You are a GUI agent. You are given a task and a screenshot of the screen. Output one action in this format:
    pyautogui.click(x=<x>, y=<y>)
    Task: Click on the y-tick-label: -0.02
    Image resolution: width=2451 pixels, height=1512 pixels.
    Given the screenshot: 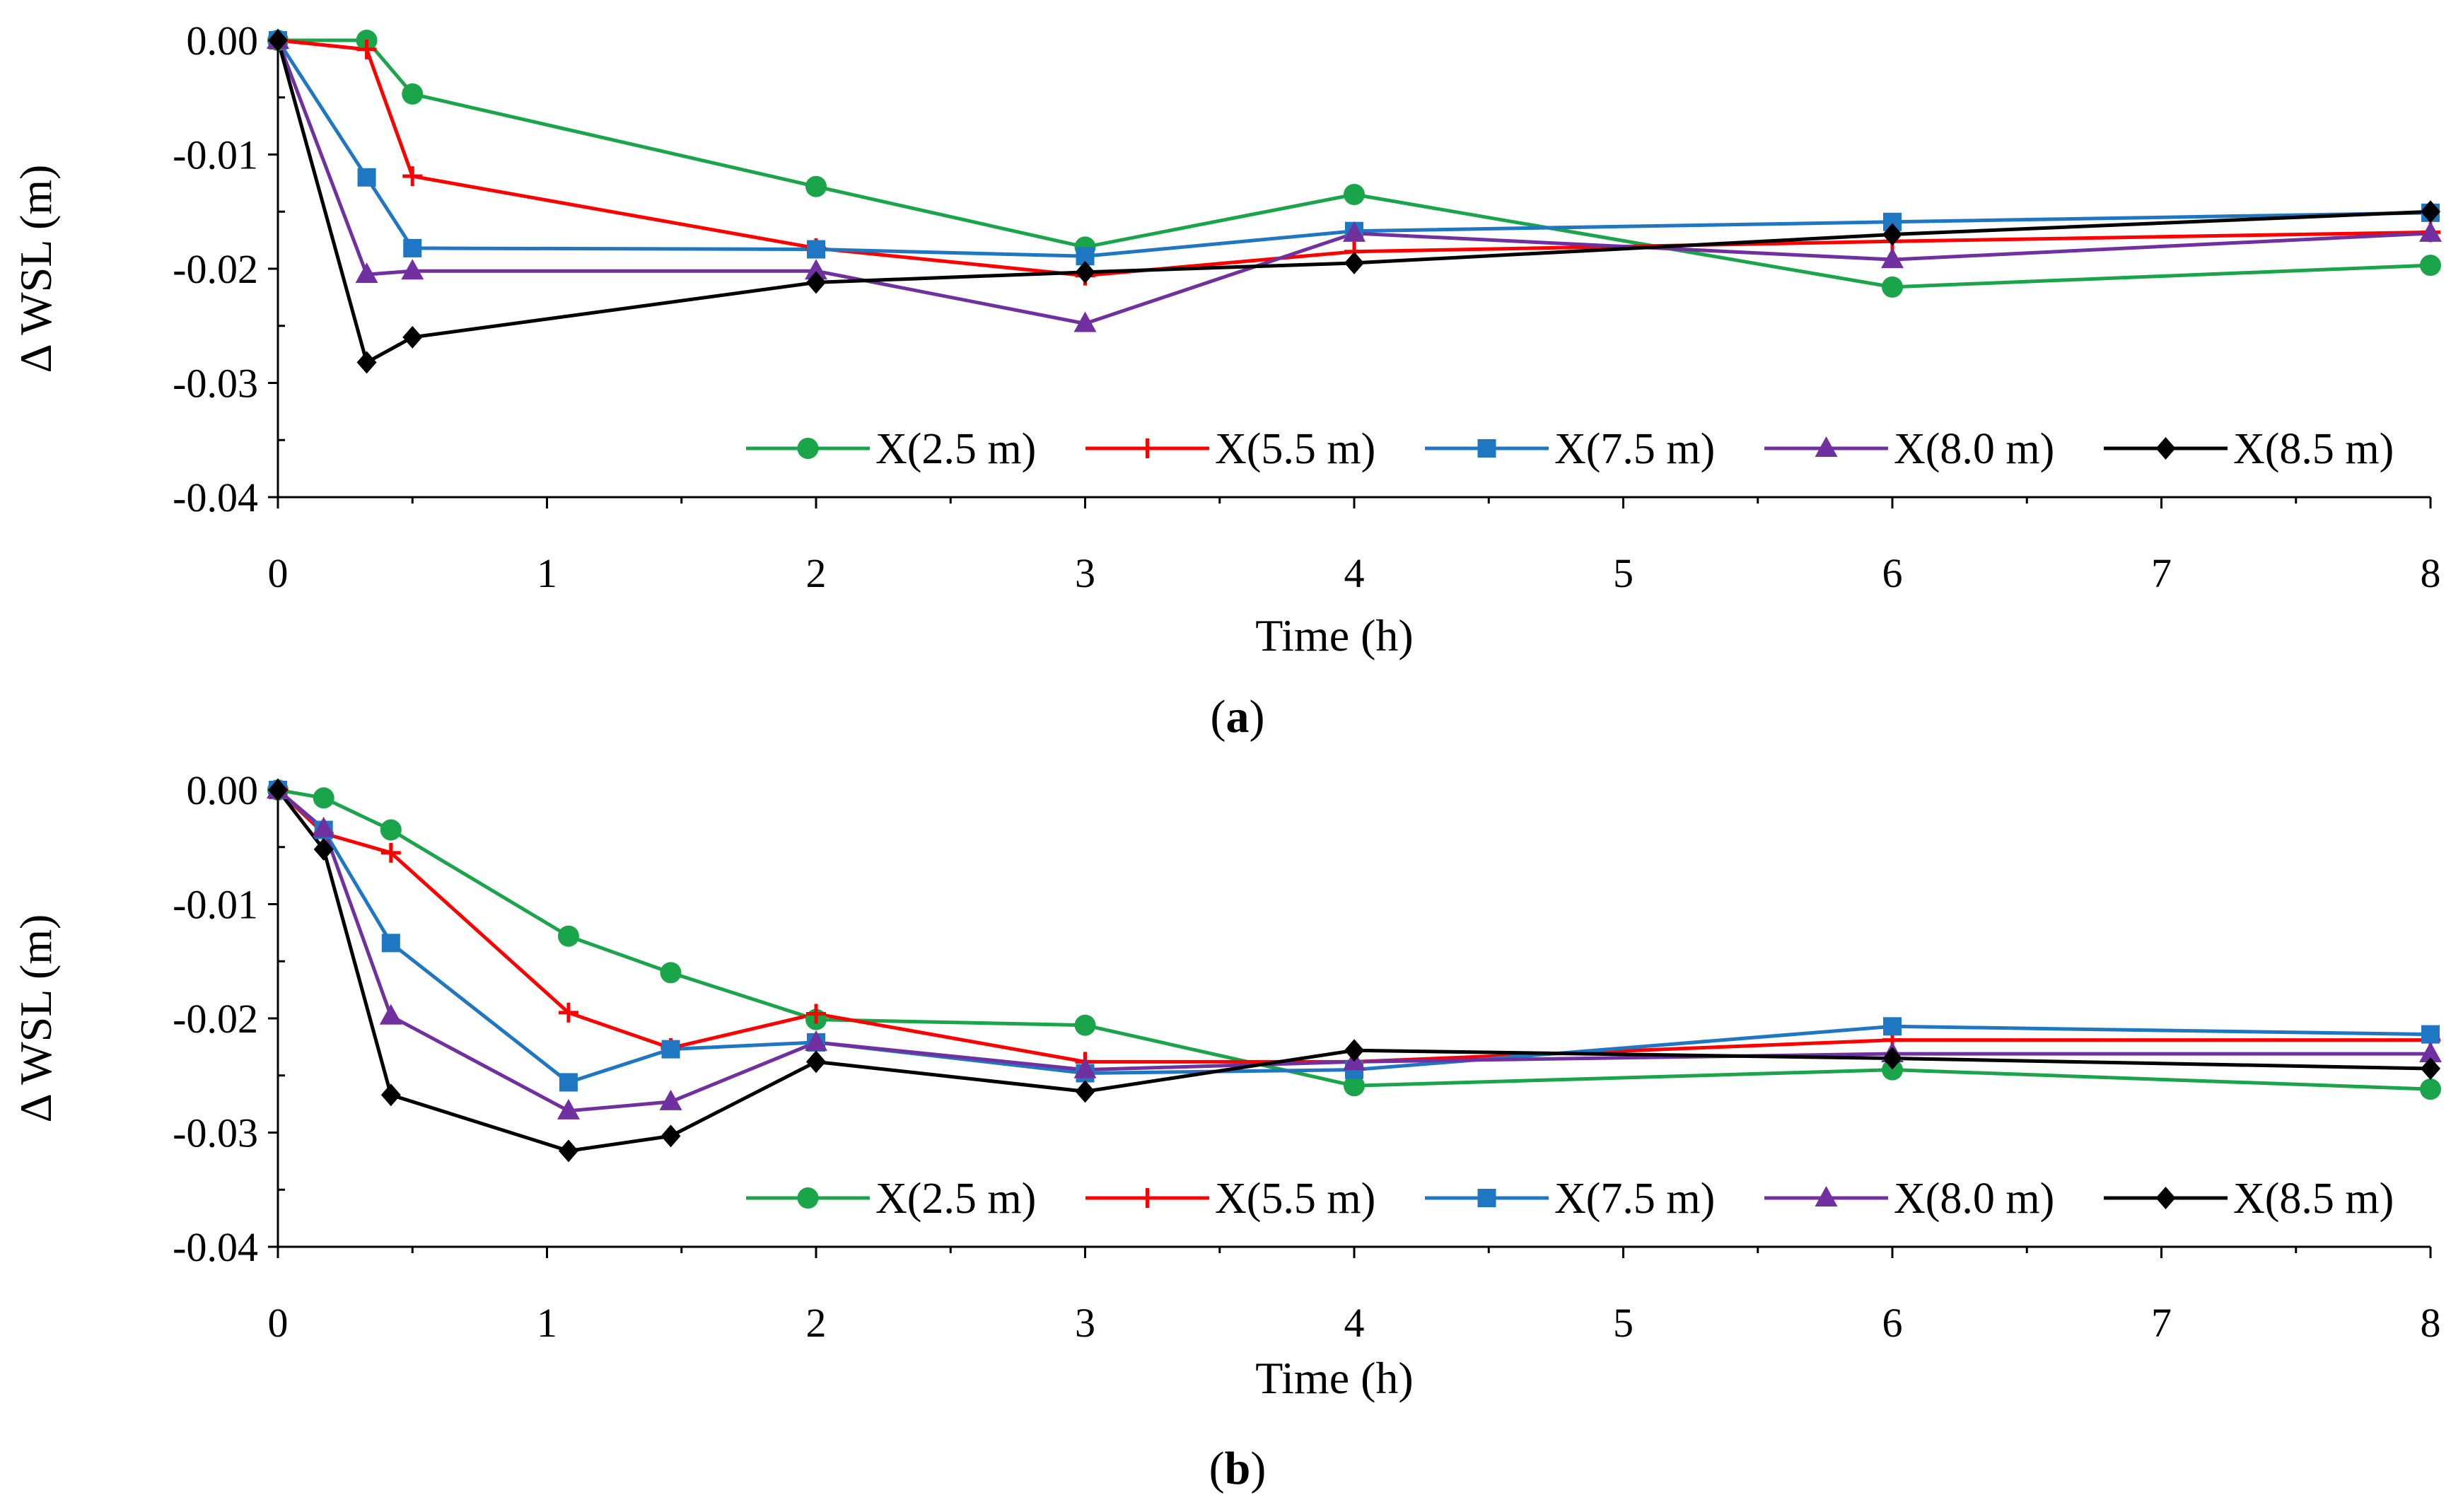 What is the action you would take?
    pyautogui.click(x=215, y=1019)
    